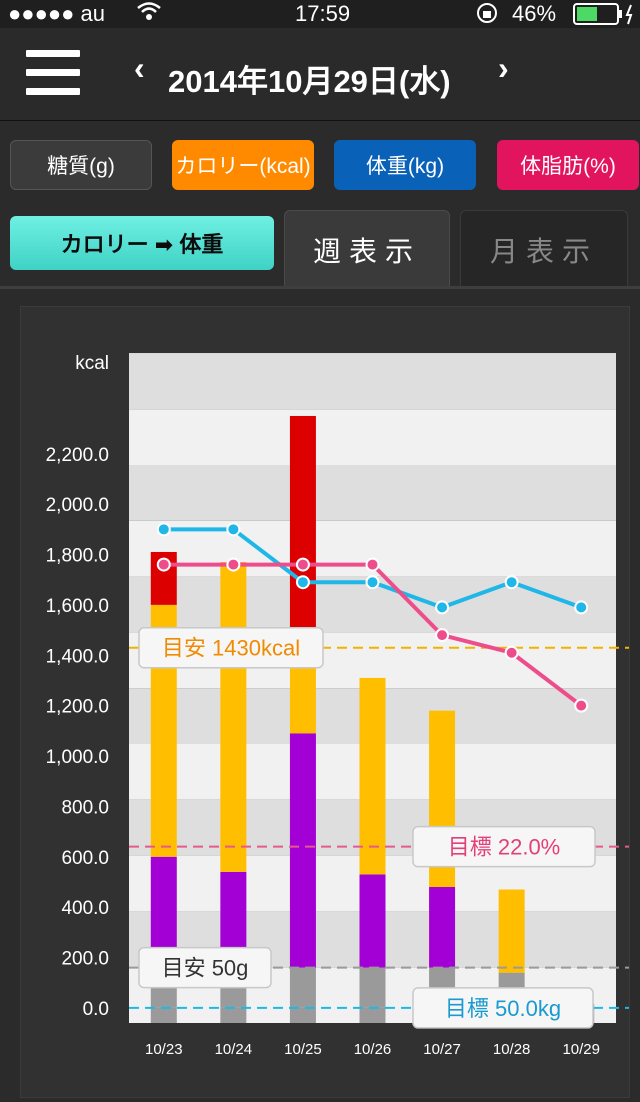 The width and height of the screenshot is (640, 1102). I want to click on x-tick-label: 10/26, so click(373, 1049).